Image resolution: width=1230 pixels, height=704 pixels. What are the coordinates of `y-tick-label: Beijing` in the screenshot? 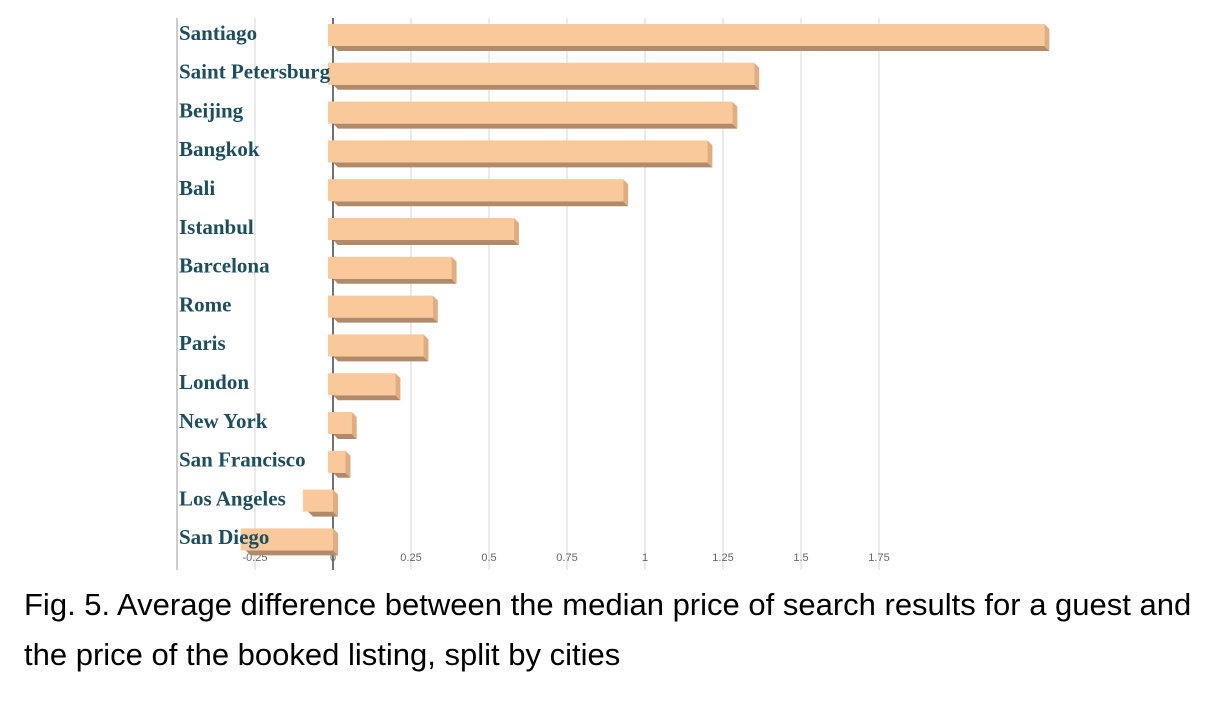 It's located at (211, 110).